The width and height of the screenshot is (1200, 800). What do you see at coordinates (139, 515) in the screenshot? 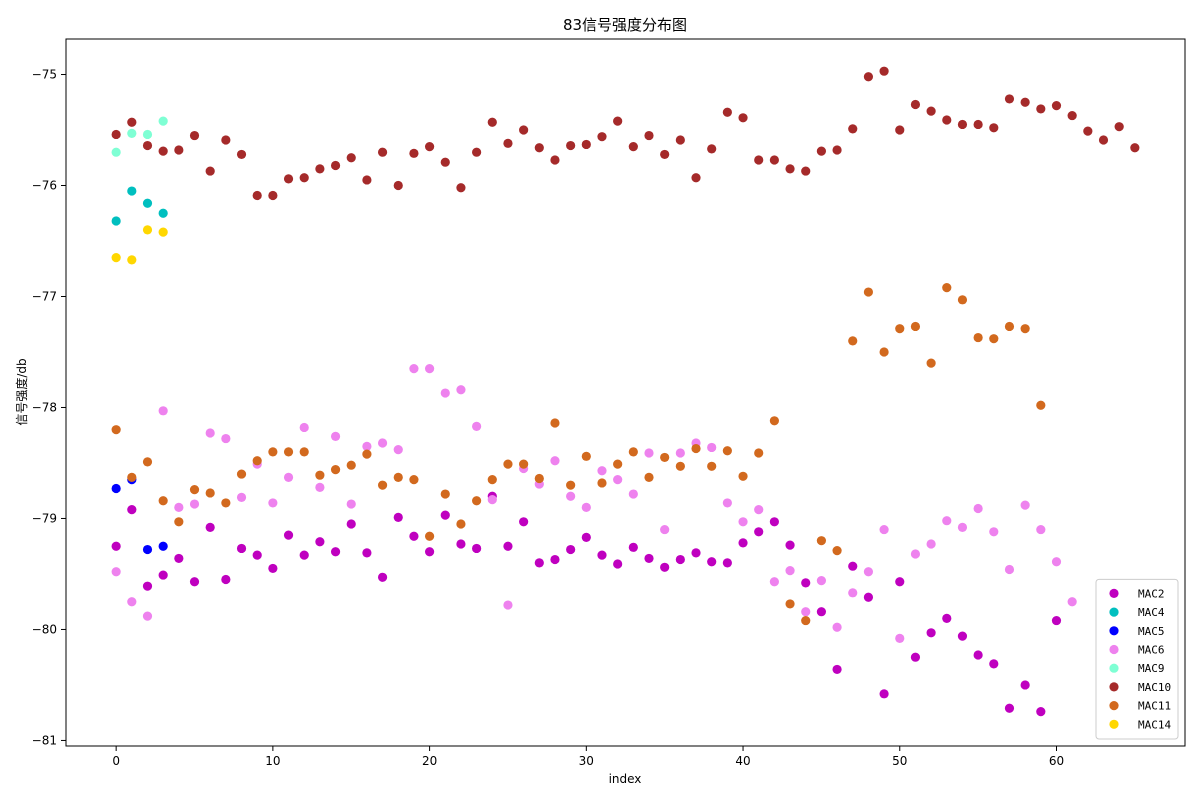
I see `series-mac5` at bounding box center [139, 515].